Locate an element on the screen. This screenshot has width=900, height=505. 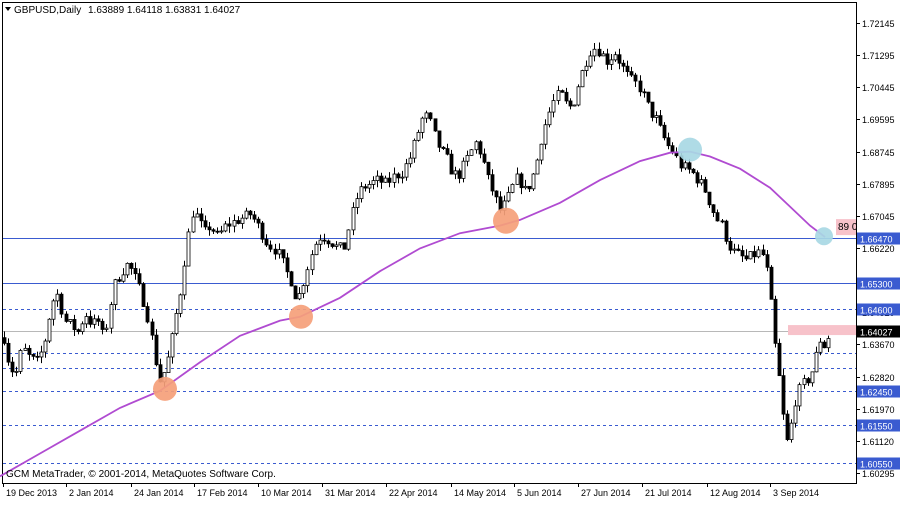
symbol-dropdown-icon is located at coordinates (8, 9).